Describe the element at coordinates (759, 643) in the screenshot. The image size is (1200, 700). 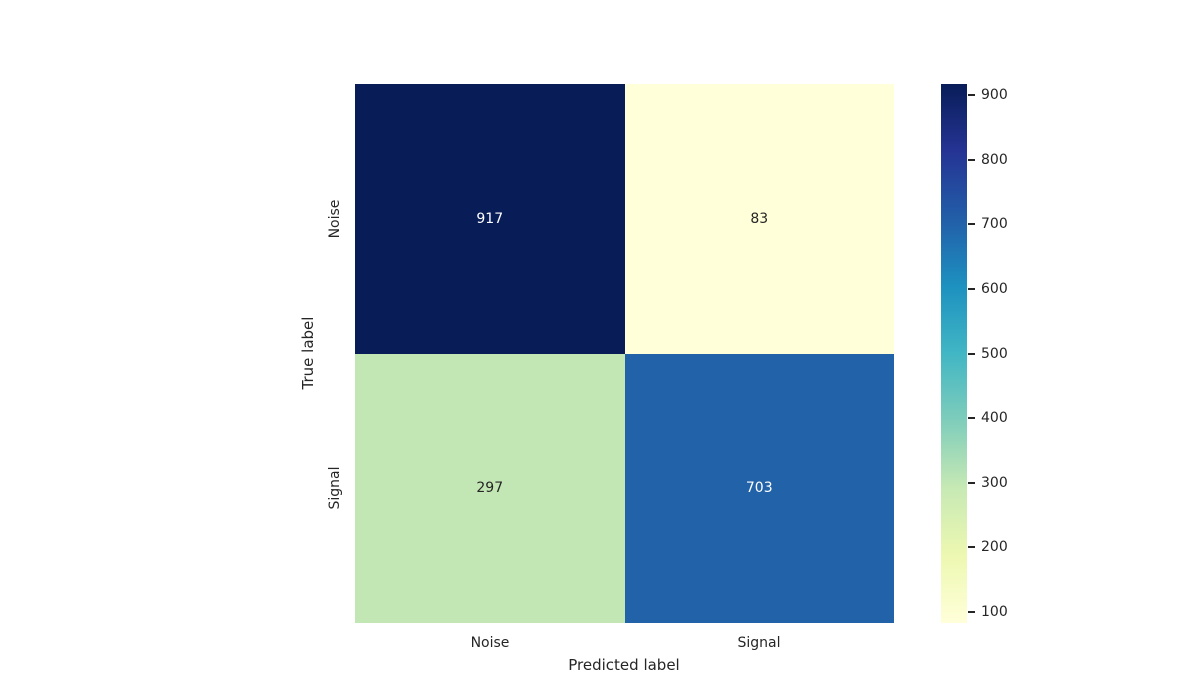
I see `x-tick-label-signal: Signal` at that location.